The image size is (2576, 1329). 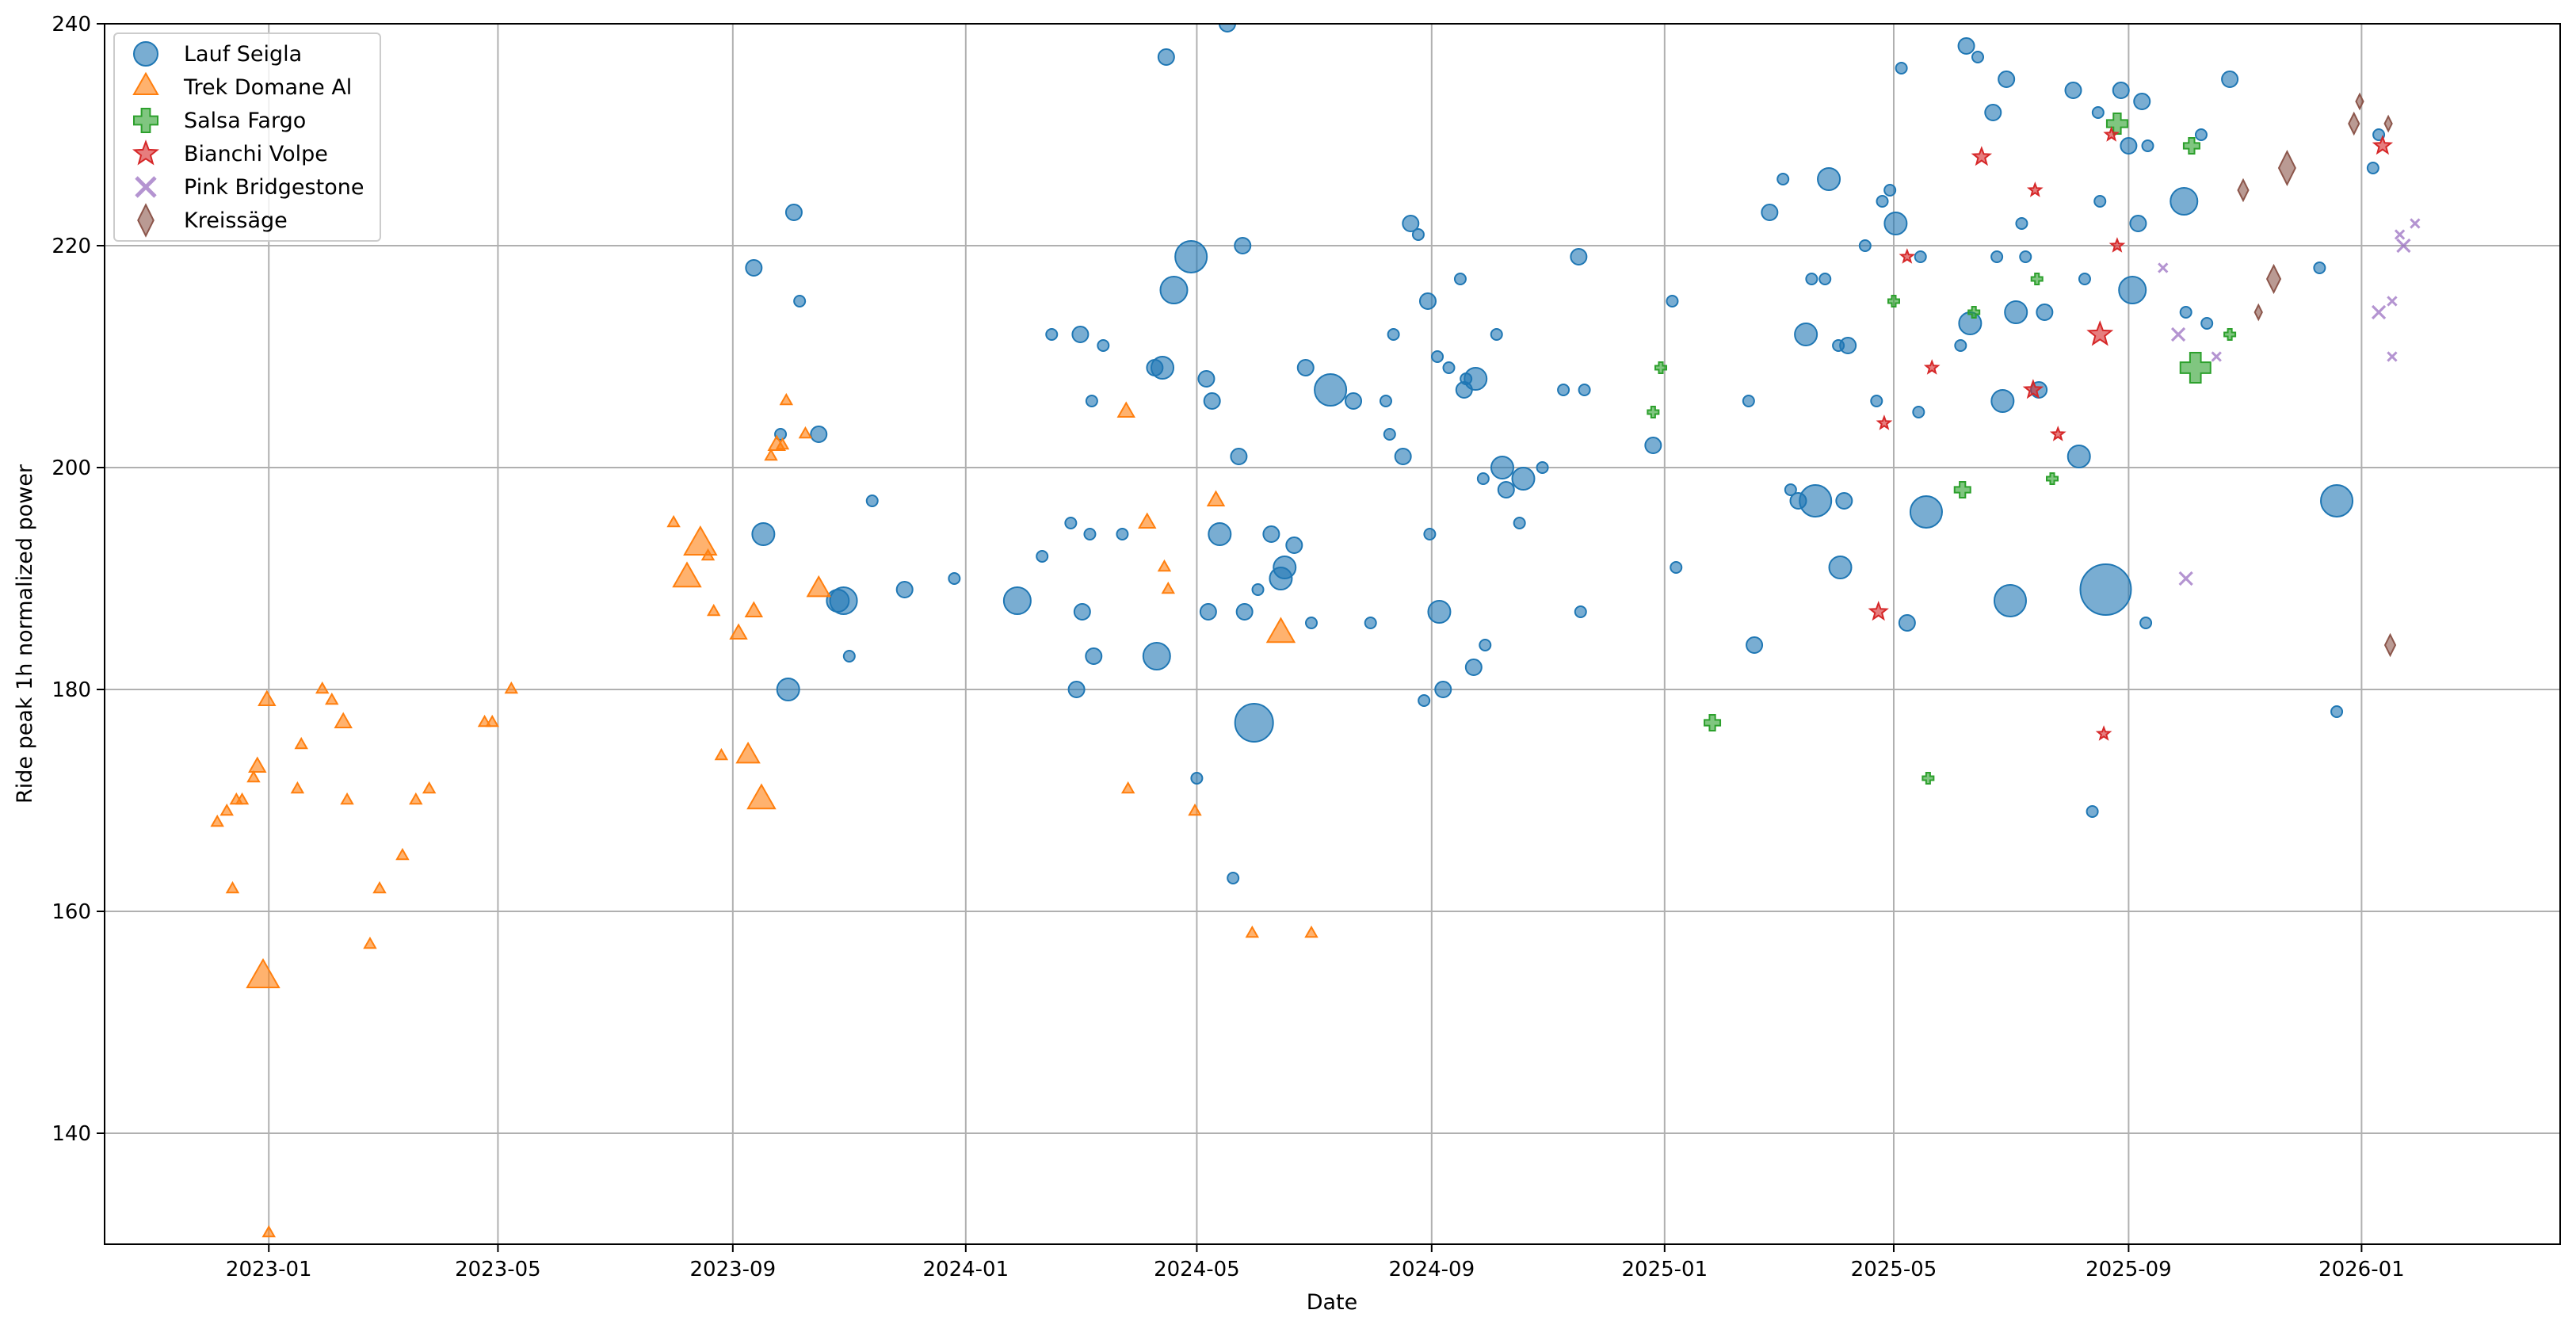 I want to click on x-tick-label: 2025-01, so click(x=1665, y=1270).